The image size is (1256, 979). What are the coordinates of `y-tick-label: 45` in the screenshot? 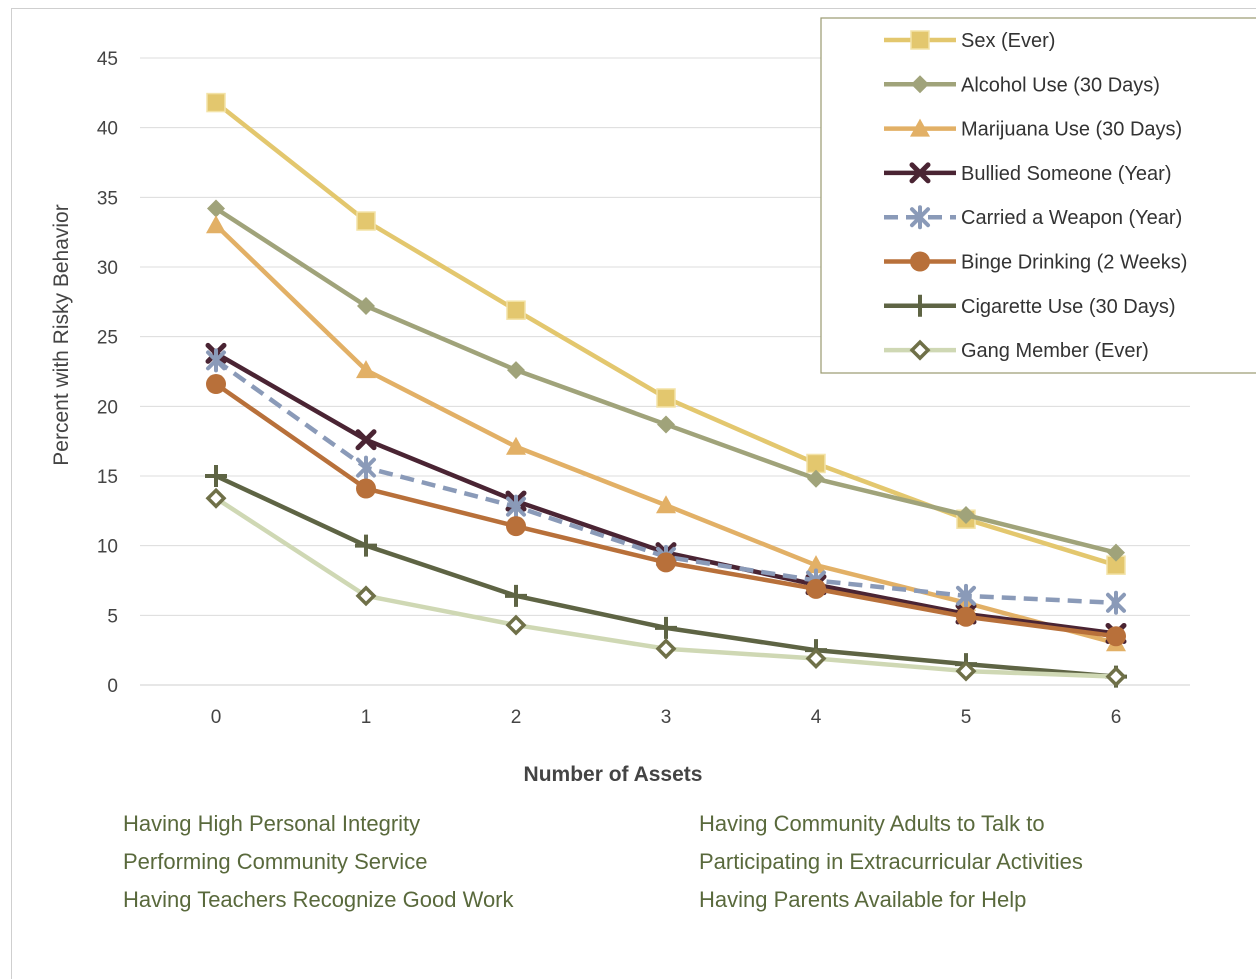 It's located at (107, 59).